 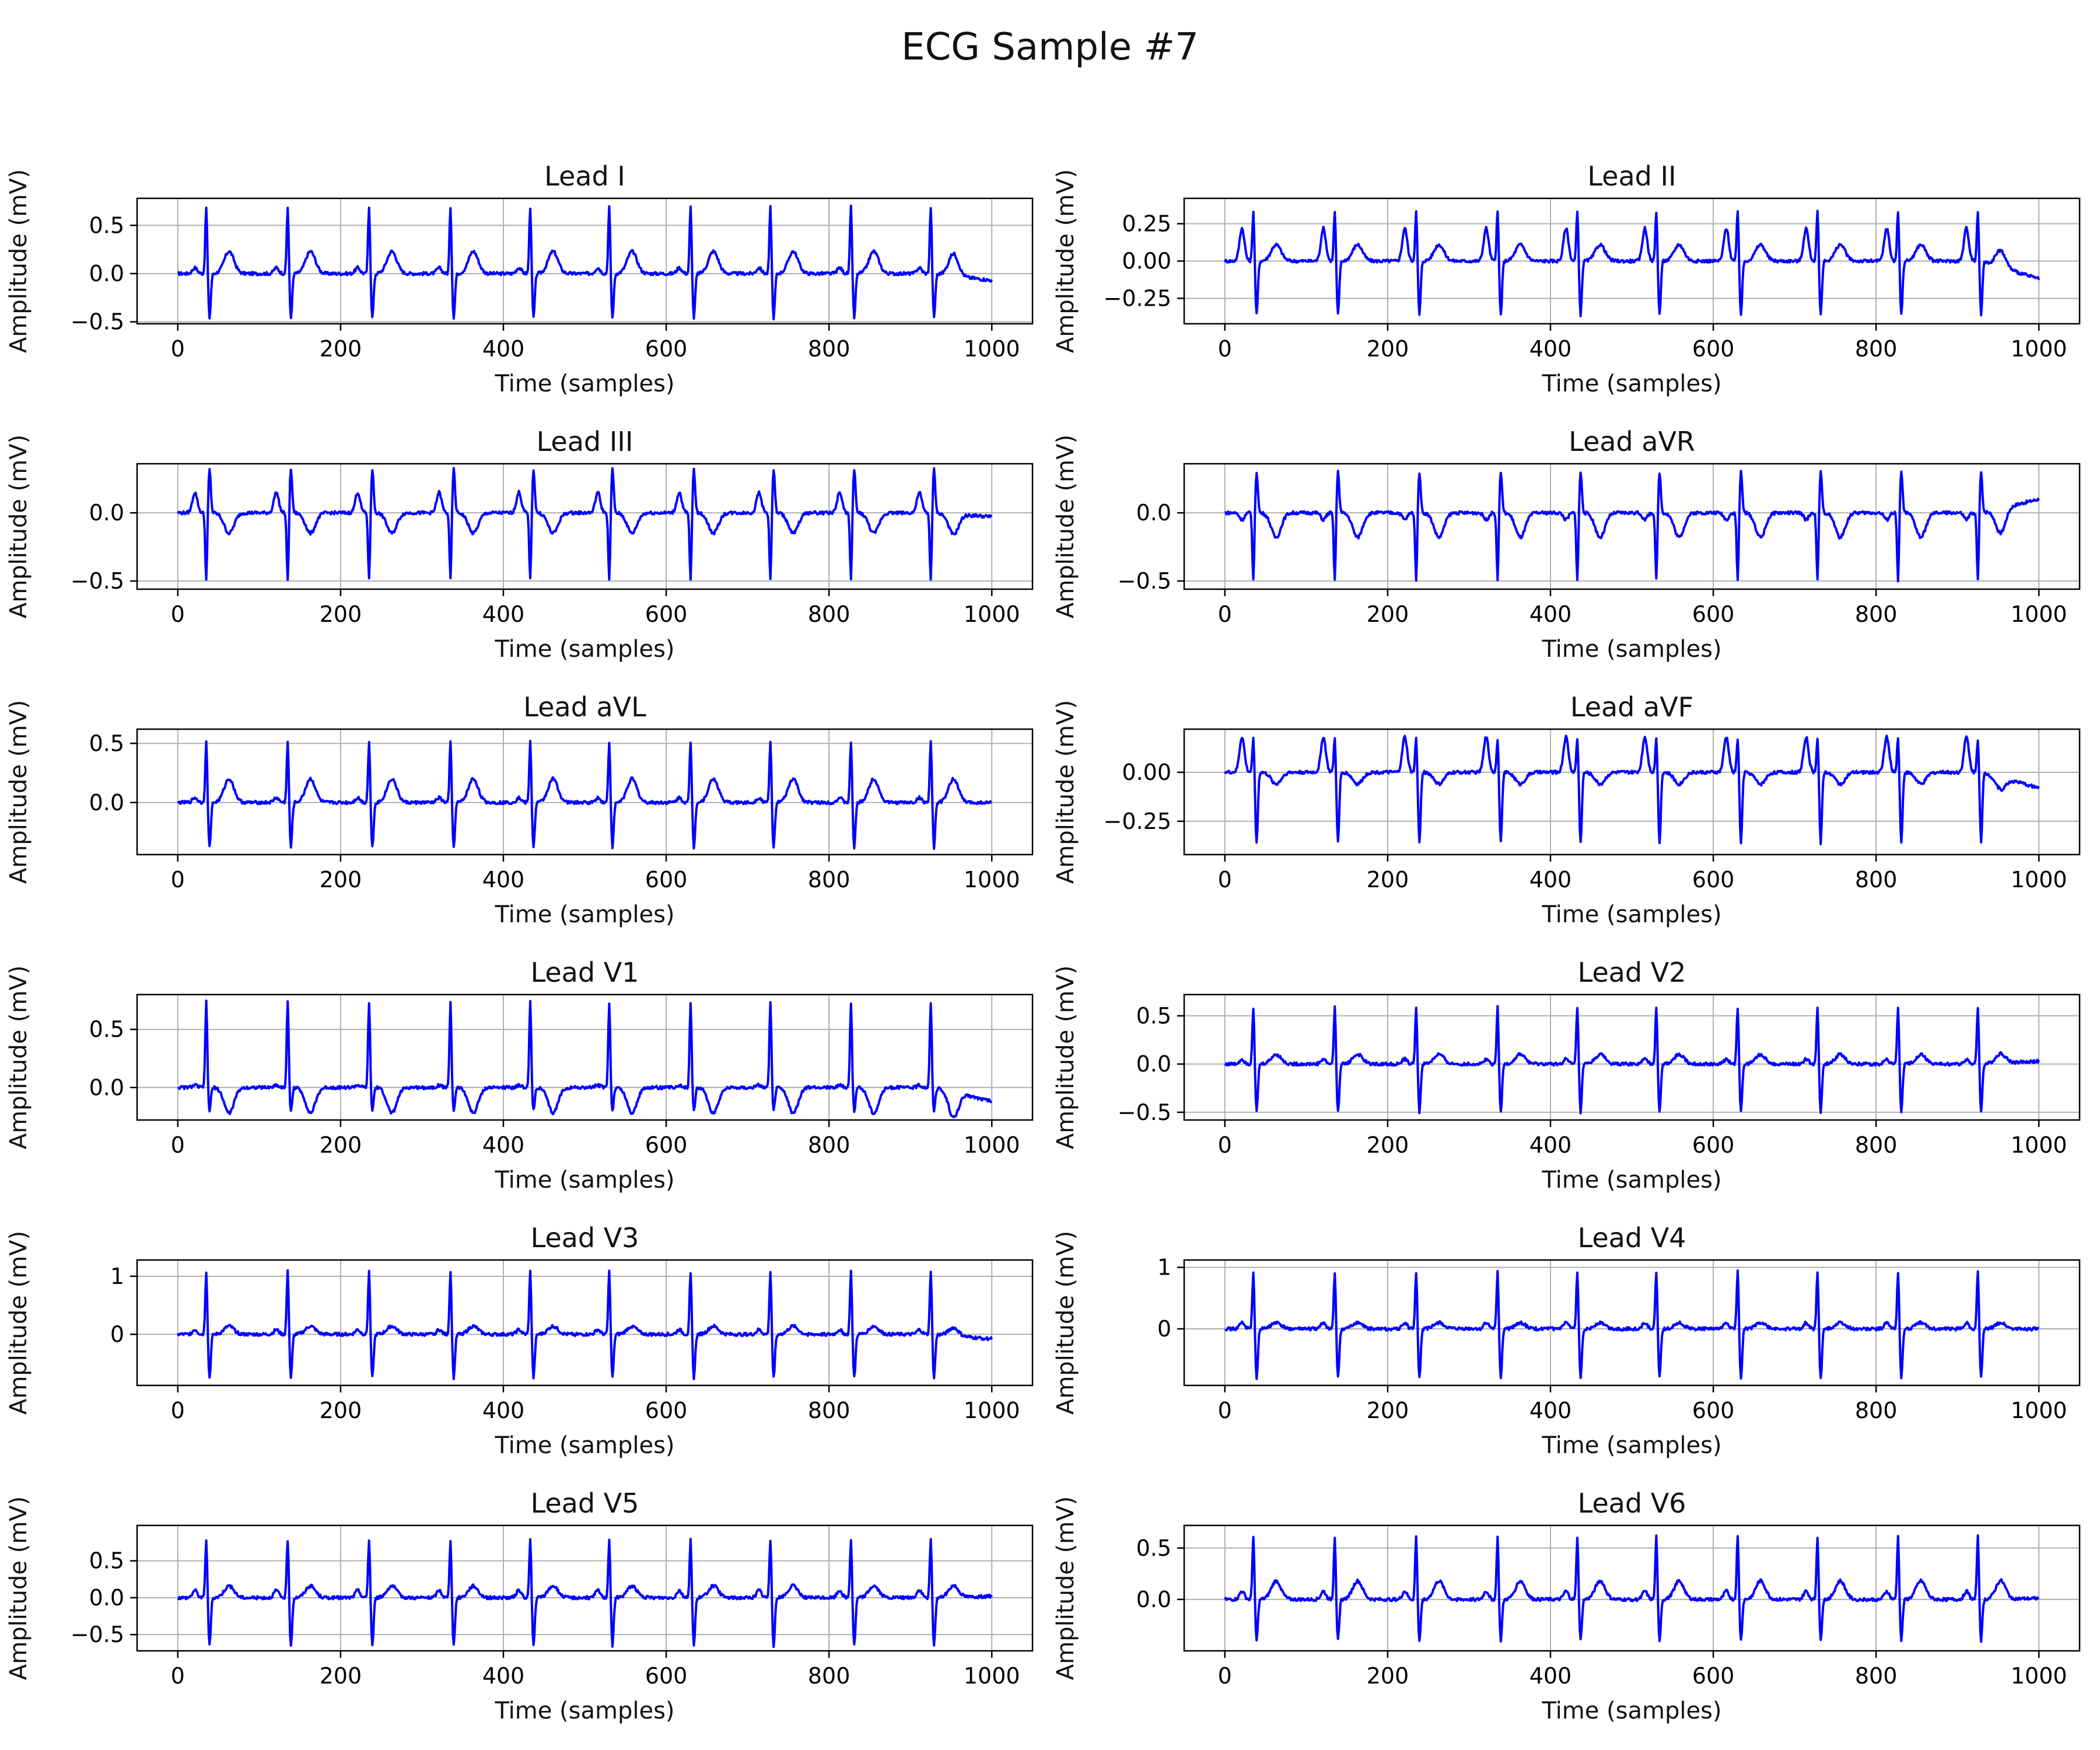 I want to click on series-line-lead-aVR, so click(x=1632, y=526).